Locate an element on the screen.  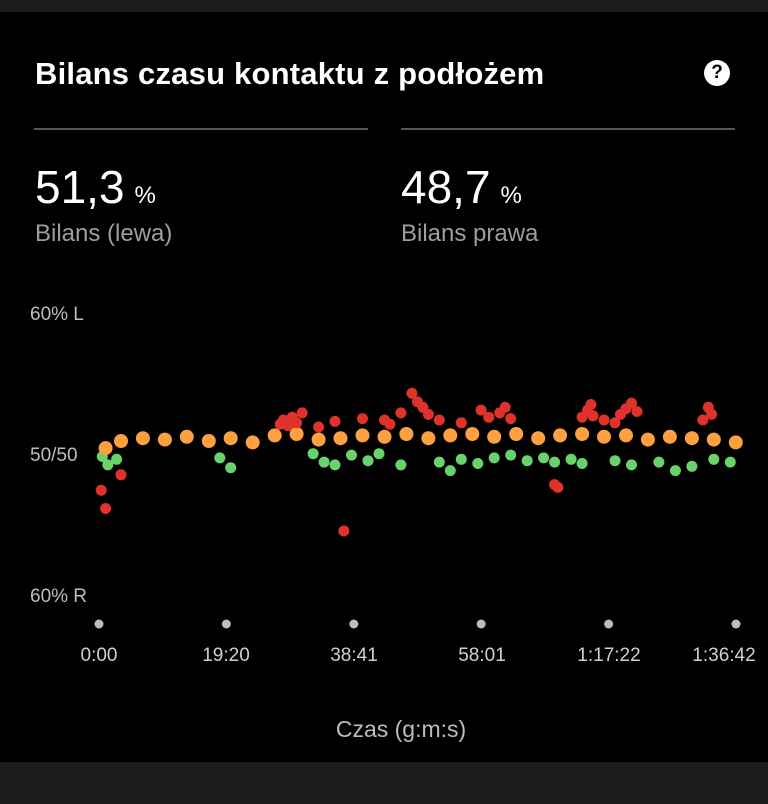
x-tick-label-3: 58:01 is located at coordinates (482, 655).